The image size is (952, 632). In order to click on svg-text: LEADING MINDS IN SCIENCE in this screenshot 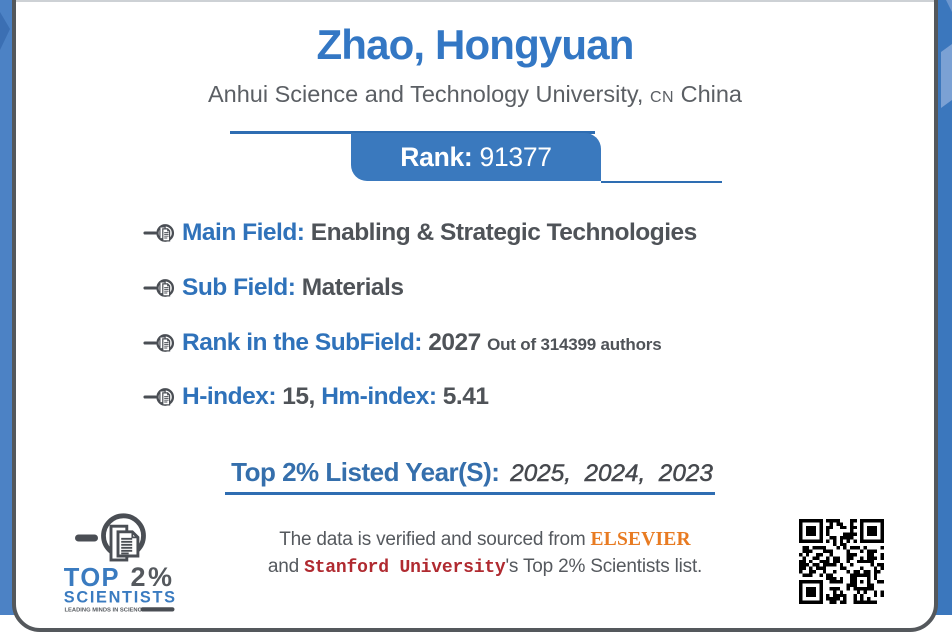, I will do `click(105, 610)`.